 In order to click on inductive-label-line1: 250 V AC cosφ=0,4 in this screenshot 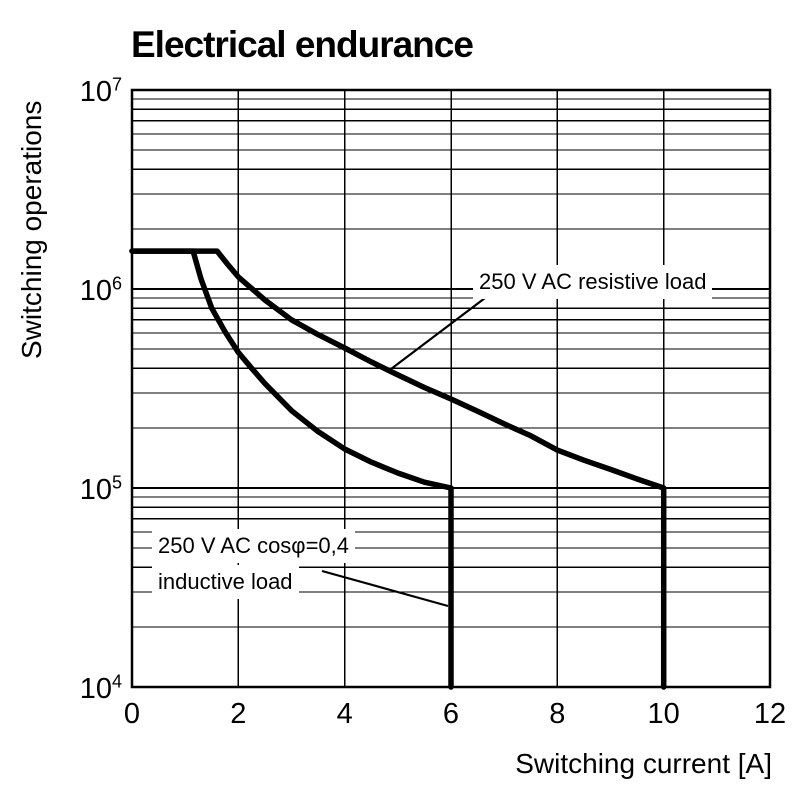, I will do `click(253, 546)`.